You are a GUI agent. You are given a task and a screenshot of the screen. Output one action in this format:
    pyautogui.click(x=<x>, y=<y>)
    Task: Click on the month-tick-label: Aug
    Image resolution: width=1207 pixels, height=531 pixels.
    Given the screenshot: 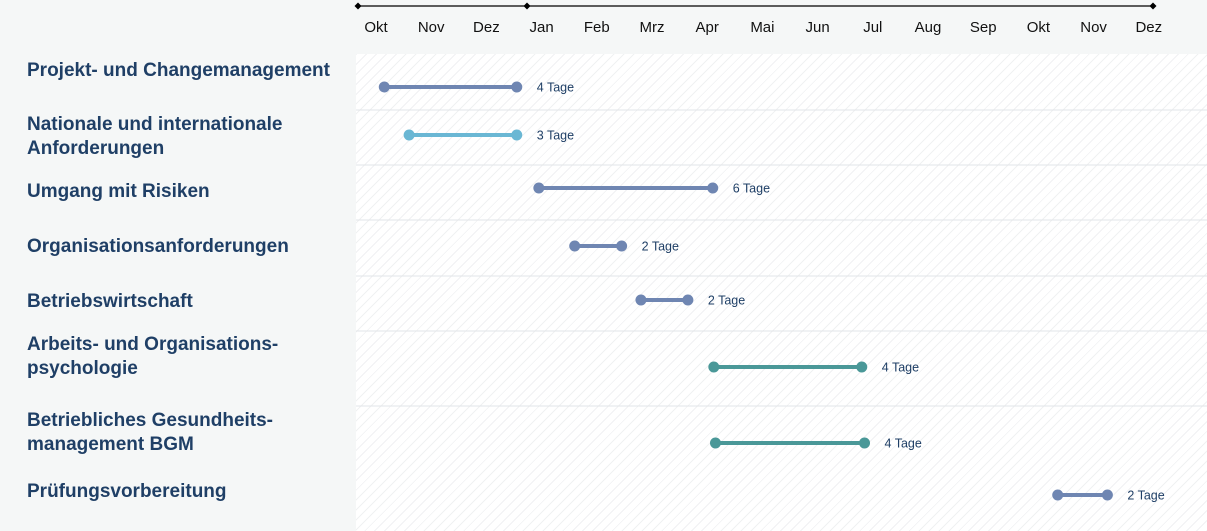 What is the action you would take?
    pyautogui.click(x=928, y=27)
    